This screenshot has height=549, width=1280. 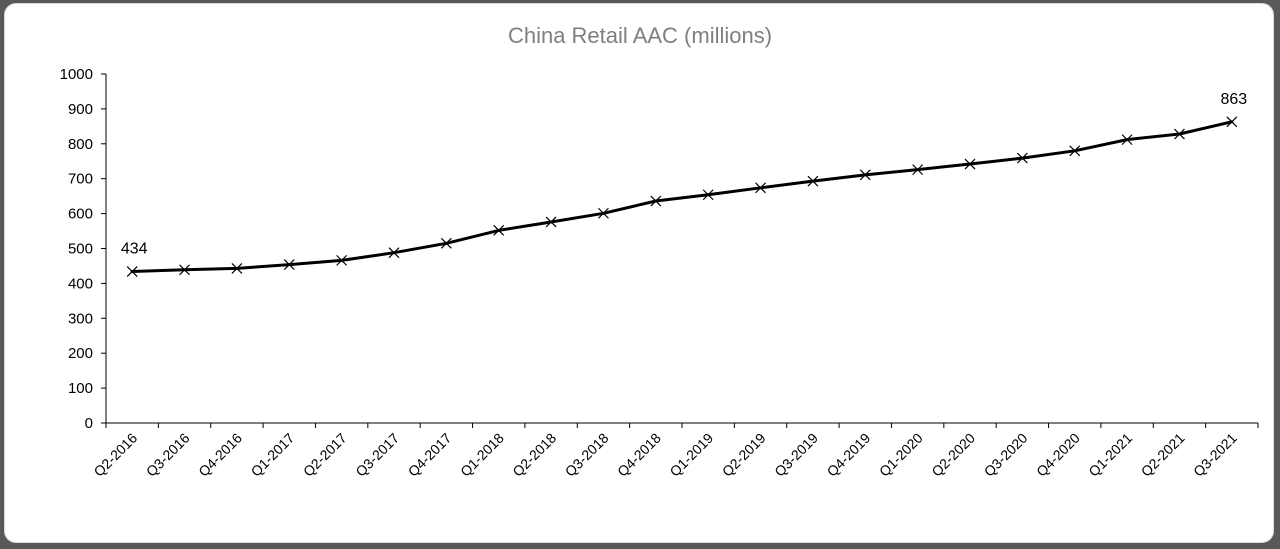 What do you see at coordinates (325, 455) in the screenshot?
I see `x-tick-label: Q2-2017` at bounding box center [325, 455].